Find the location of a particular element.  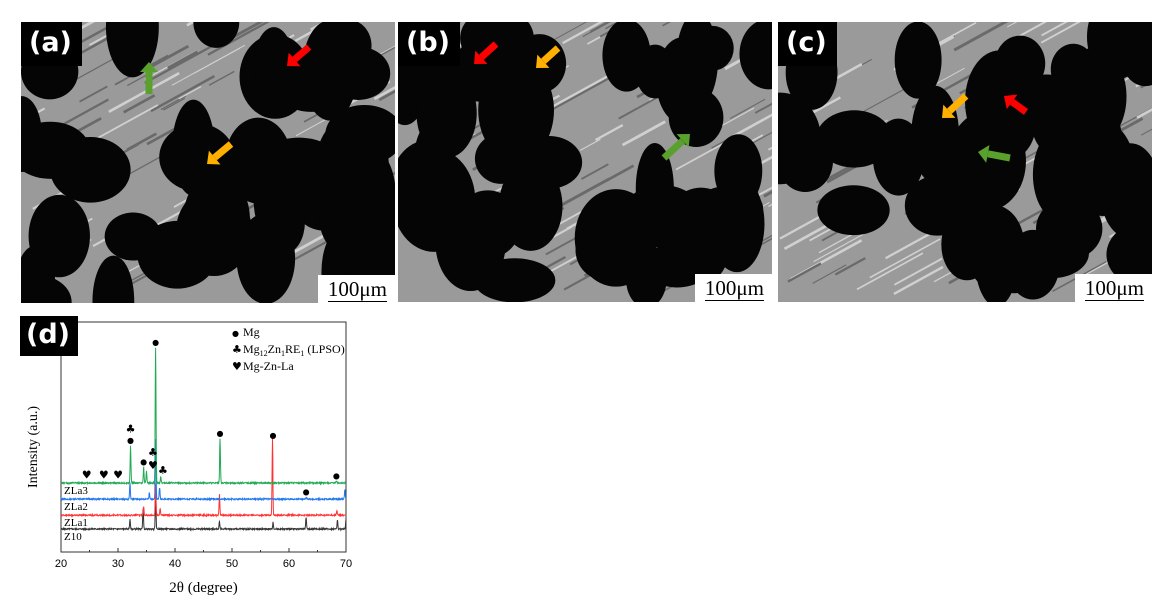

series-label: ZLa3 is located at coordinates (76, 491).